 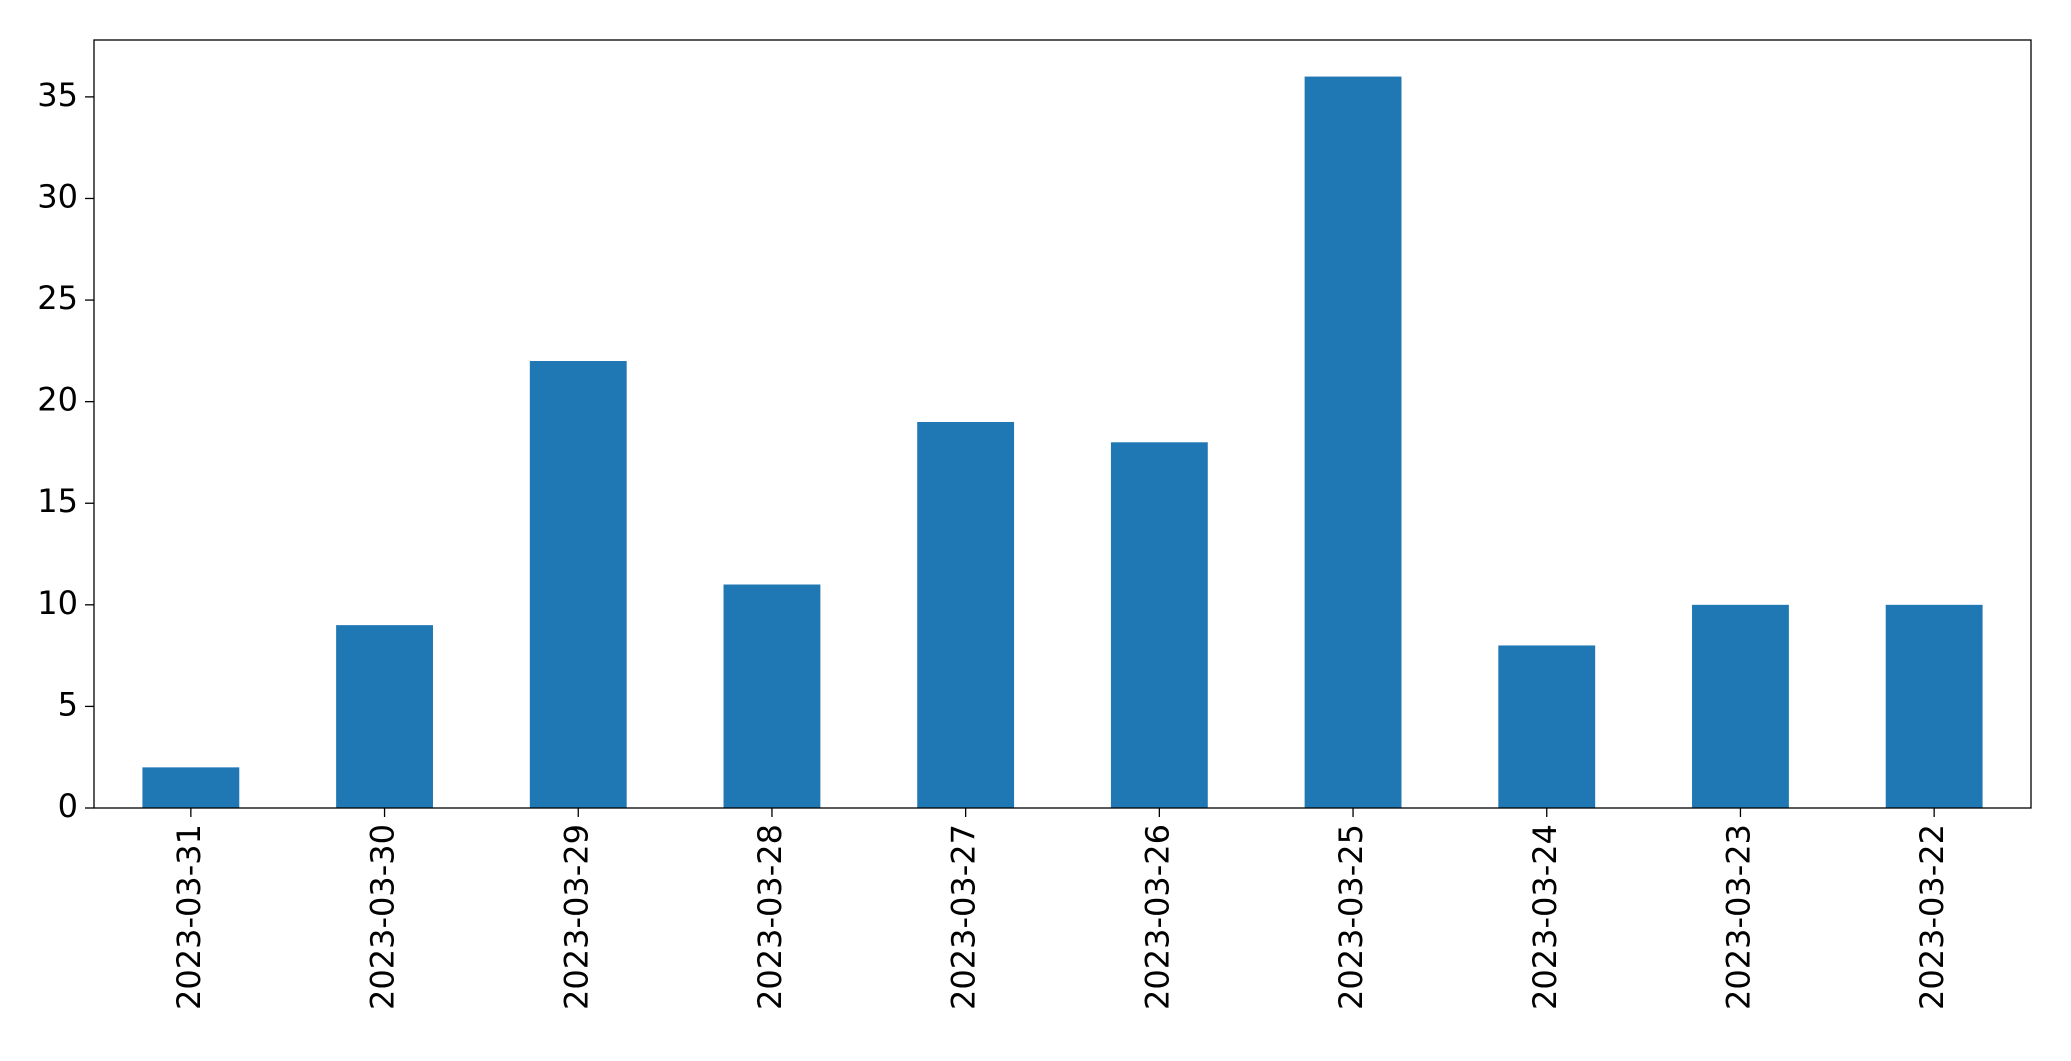 I want to click on x-tick-label: 2023-03-22, so click(x=1932, y=917).